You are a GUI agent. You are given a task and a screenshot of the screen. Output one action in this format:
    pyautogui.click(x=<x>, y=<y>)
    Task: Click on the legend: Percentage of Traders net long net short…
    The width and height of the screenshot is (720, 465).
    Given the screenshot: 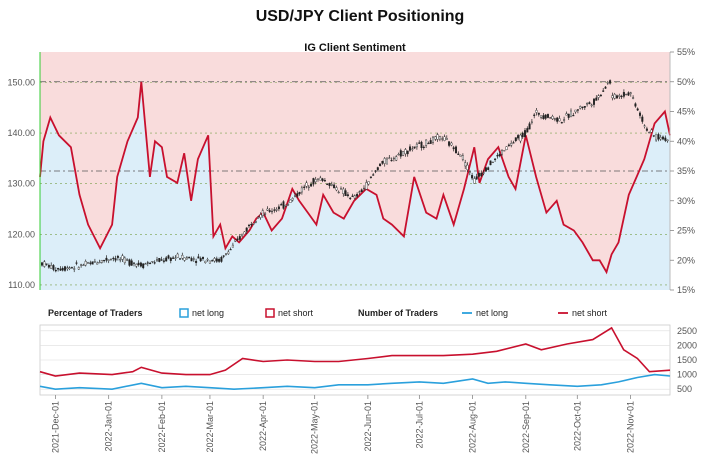 What is the action you would take?
    pyautogui.click(x=328, y=313)
    